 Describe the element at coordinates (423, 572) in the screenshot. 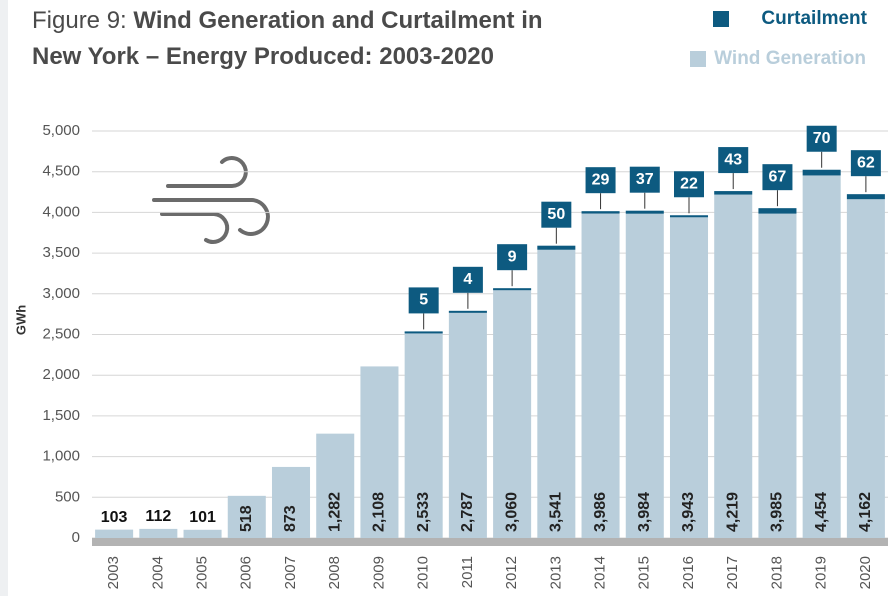

I see `x-tick-label: 2010` at that location.